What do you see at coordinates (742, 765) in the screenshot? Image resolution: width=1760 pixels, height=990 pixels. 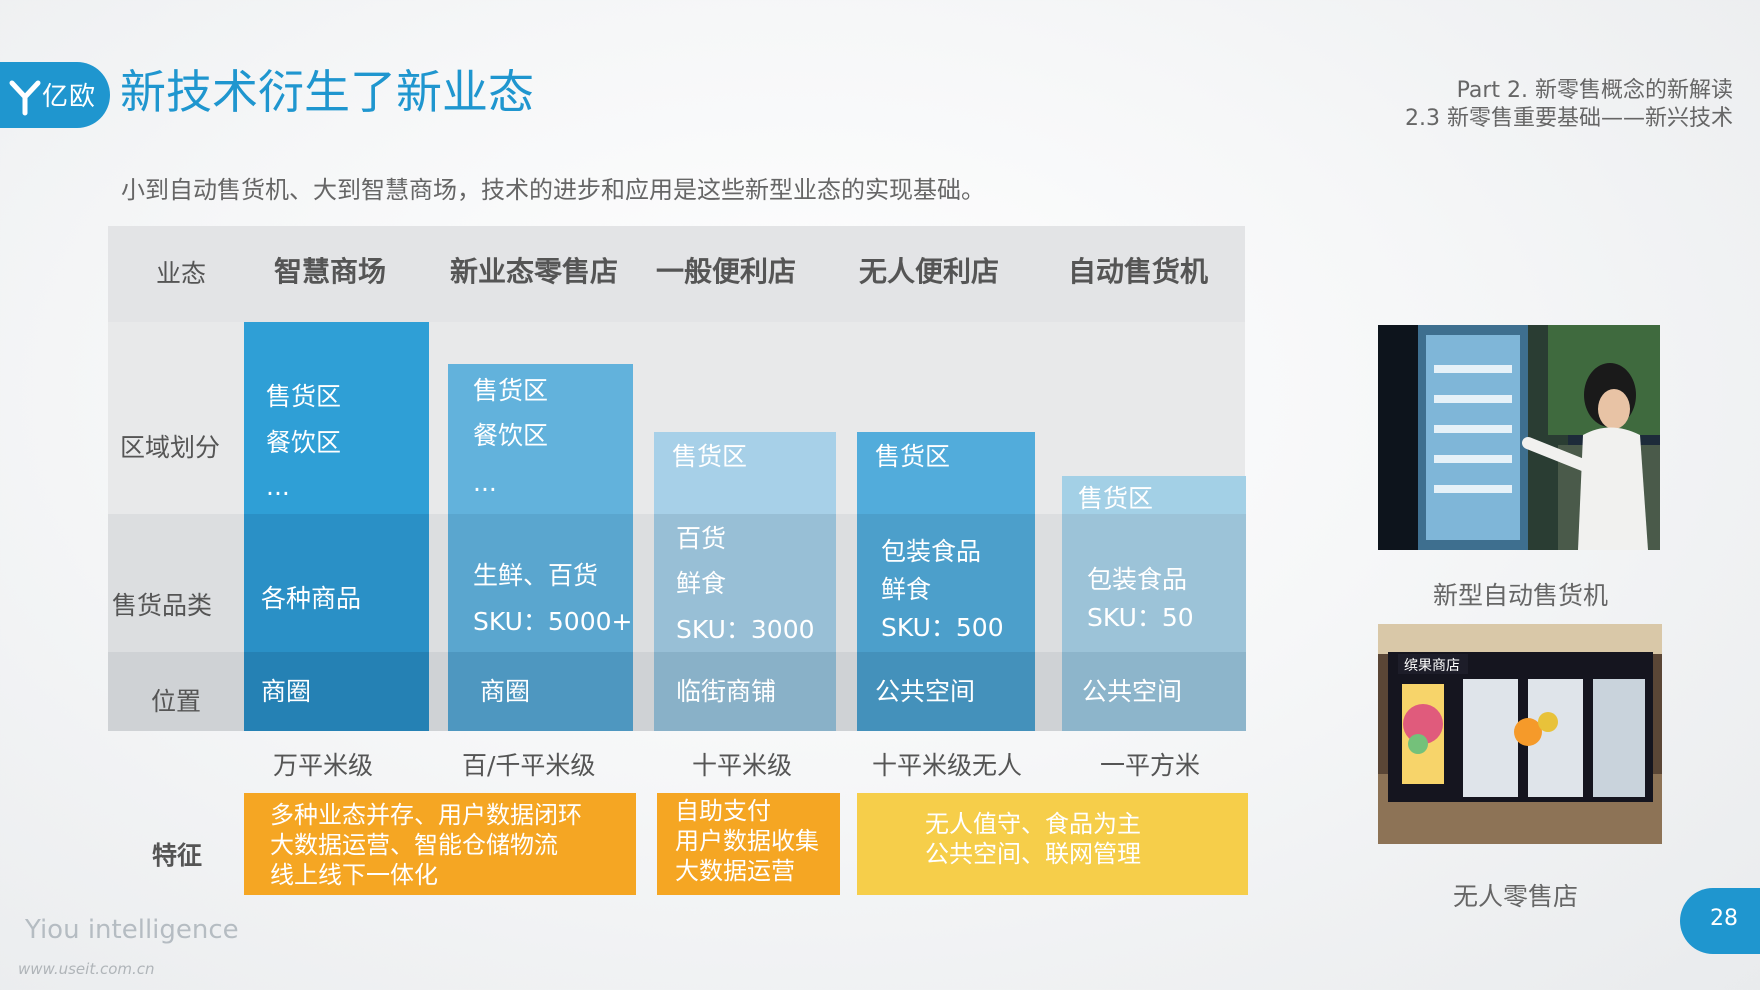 I see `size-text: 十平米级` at bounding box center [742, 765].